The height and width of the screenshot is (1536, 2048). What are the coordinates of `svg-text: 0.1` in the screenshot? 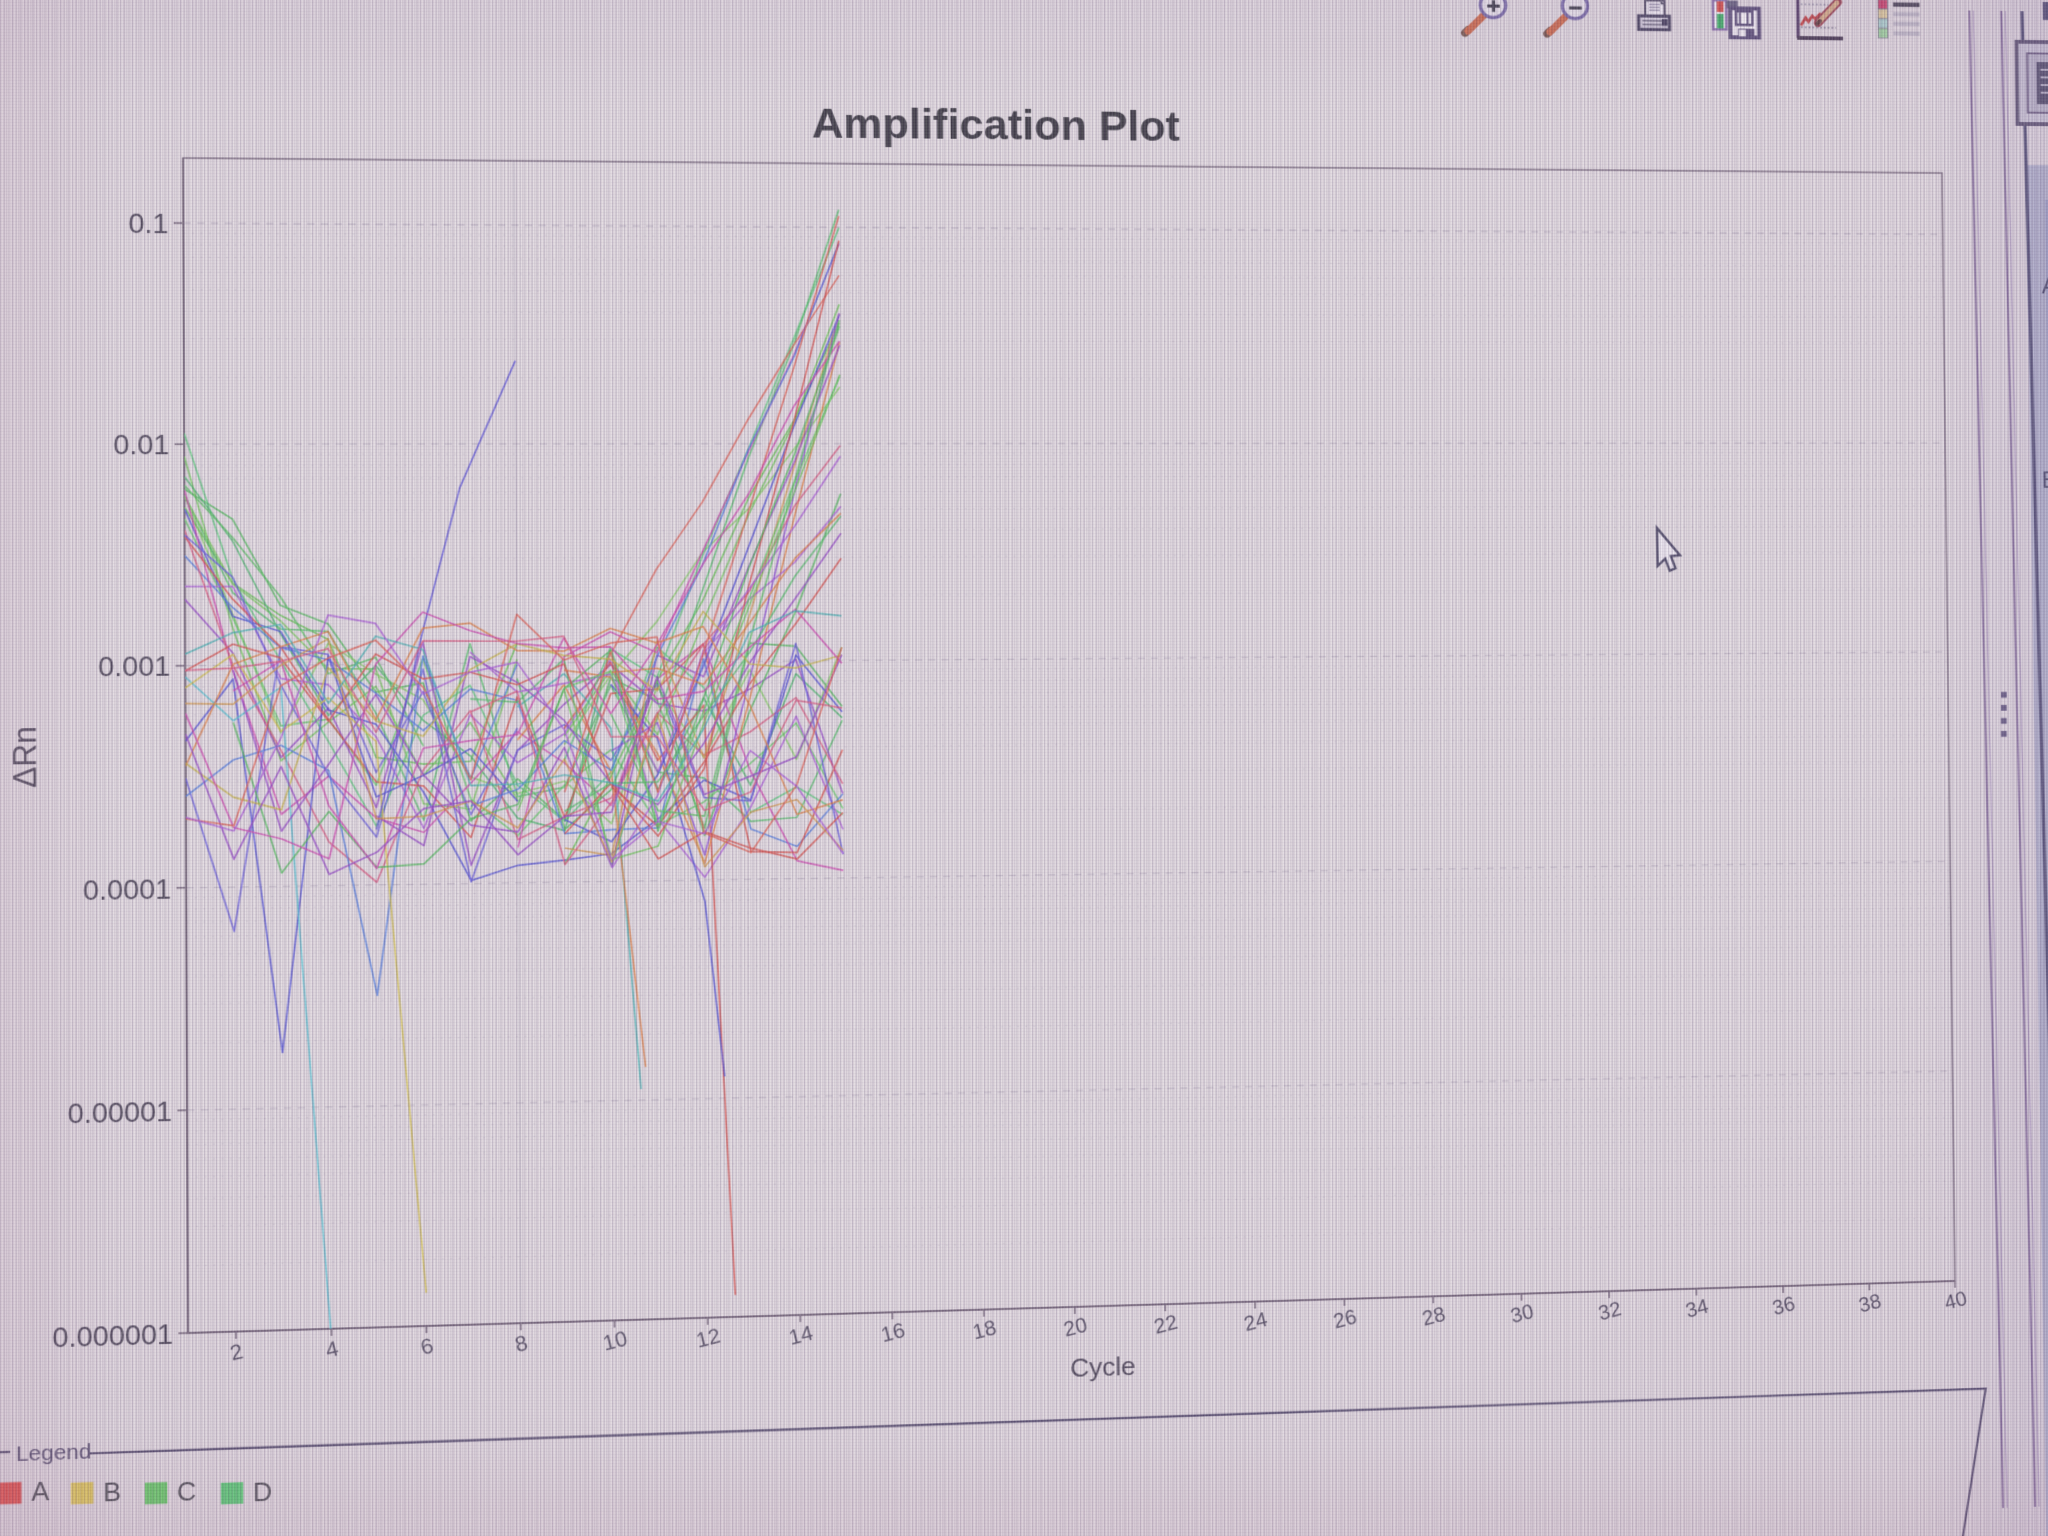 It's located at (148, 224).